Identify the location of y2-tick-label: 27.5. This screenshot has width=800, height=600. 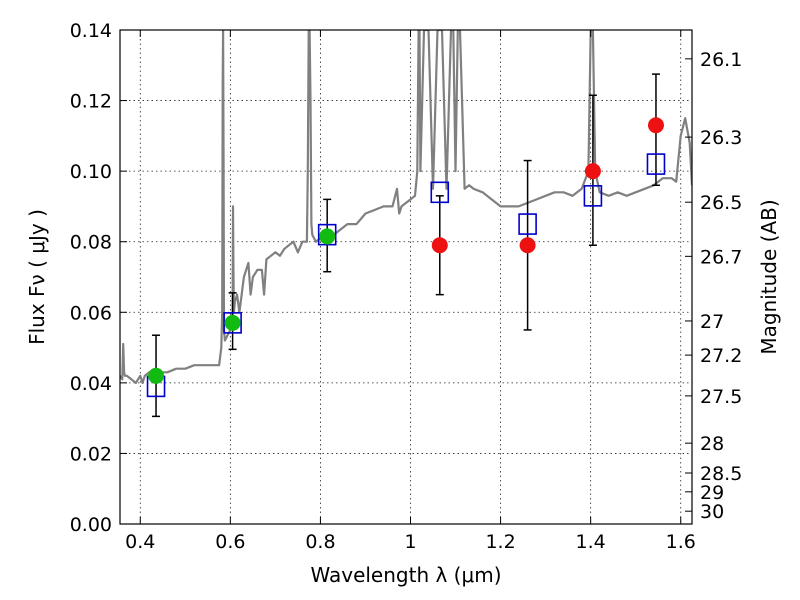
(721, 397).